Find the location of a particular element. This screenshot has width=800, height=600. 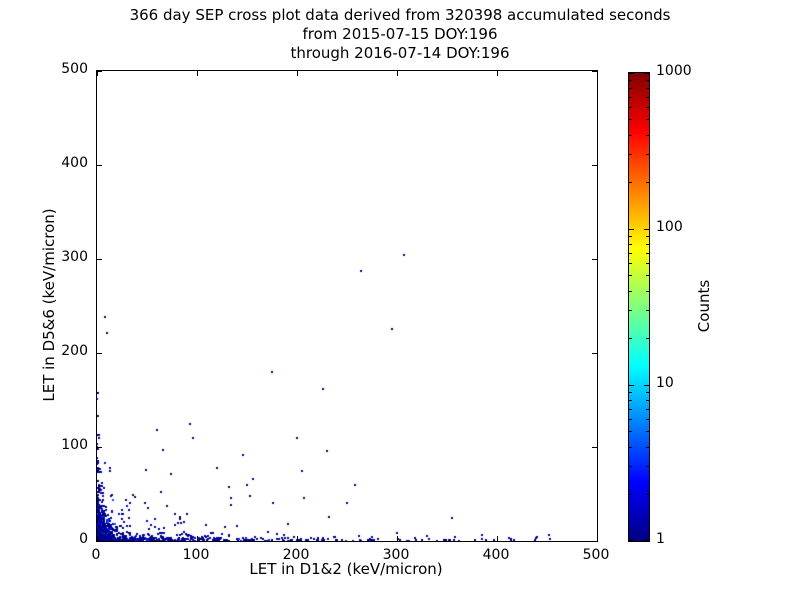

y-axis-label: LET in D5&6 (keV/micron) is located at coordinates (49, 305).